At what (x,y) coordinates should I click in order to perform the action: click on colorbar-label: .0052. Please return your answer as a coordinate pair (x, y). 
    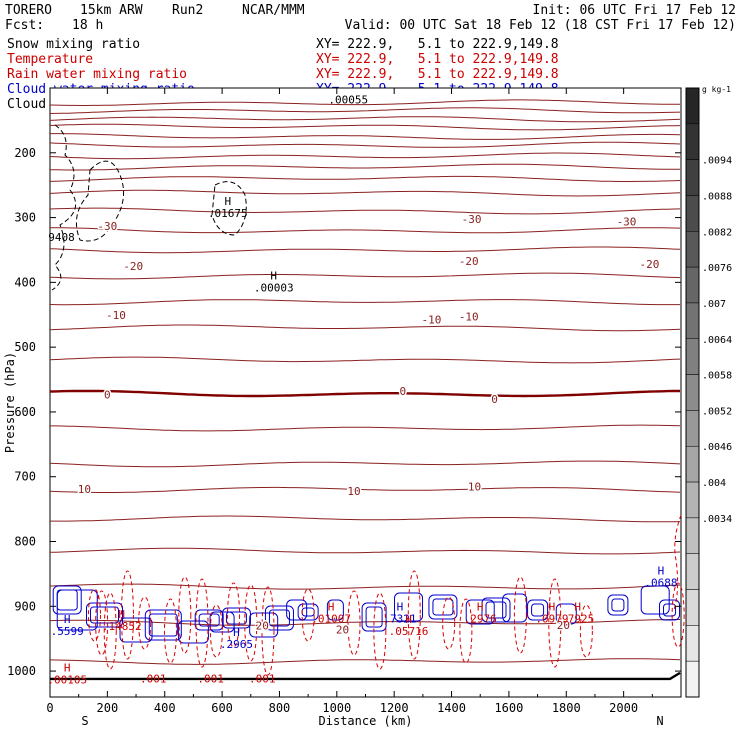
    Looking at the image, I should click on (717, 411).